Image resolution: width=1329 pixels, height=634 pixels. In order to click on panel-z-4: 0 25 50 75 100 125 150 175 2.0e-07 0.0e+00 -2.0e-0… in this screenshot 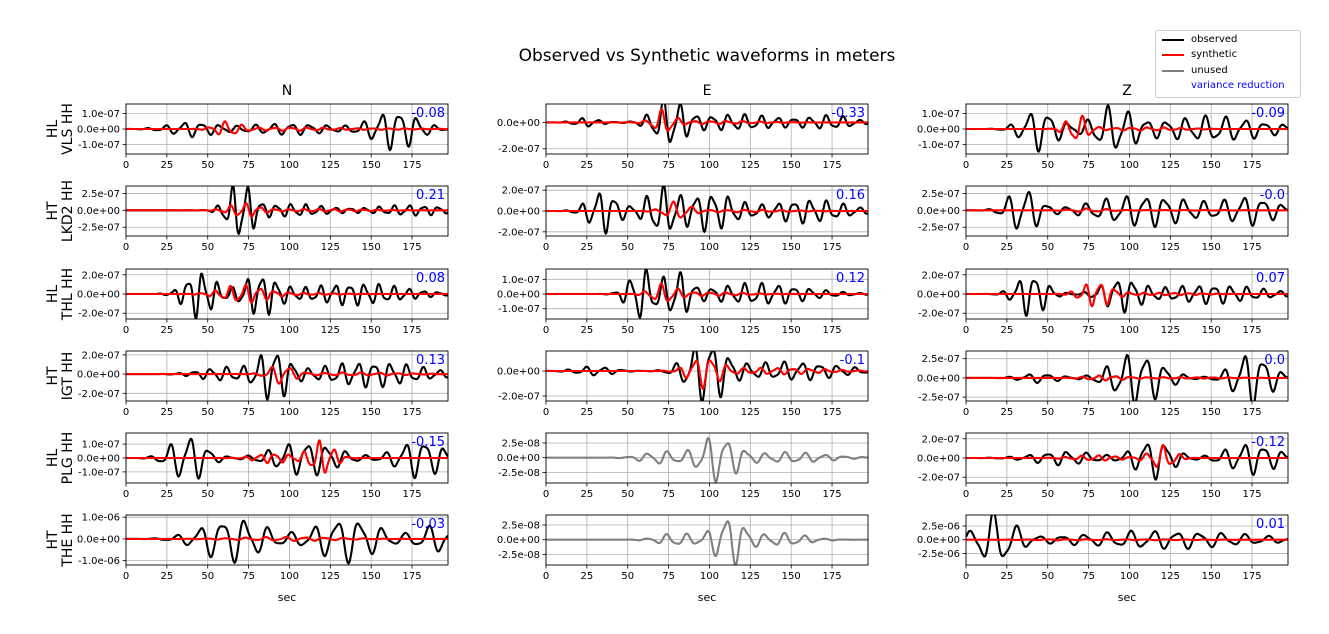, I will do `click(1103, 466)`.